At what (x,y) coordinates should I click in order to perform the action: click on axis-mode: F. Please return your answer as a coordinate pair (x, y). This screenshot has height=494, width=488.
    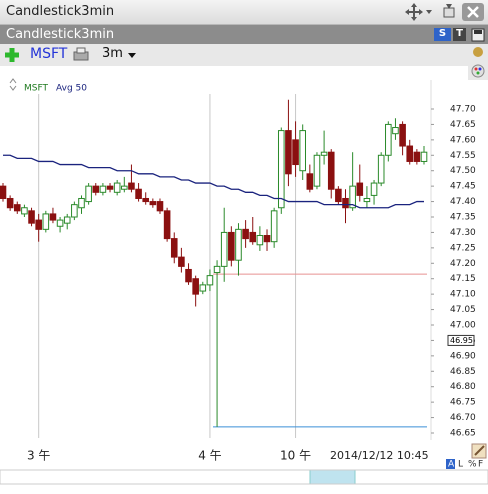
    Looking at the image, I should click on (480, 465).